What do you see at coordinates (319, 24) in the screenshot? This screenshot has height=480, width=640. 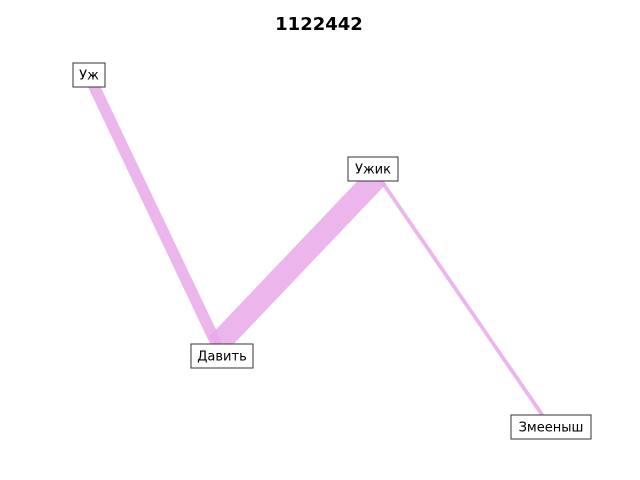 I see `diagram-title: 1122442` at bounding box center [319, 24].